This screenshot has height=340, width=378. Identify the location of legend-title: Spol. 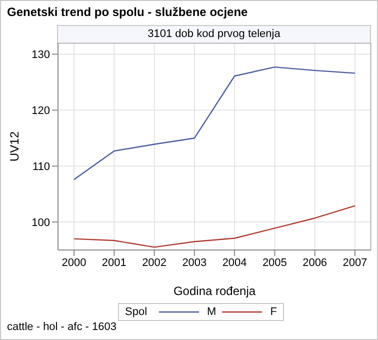
(136, 312).